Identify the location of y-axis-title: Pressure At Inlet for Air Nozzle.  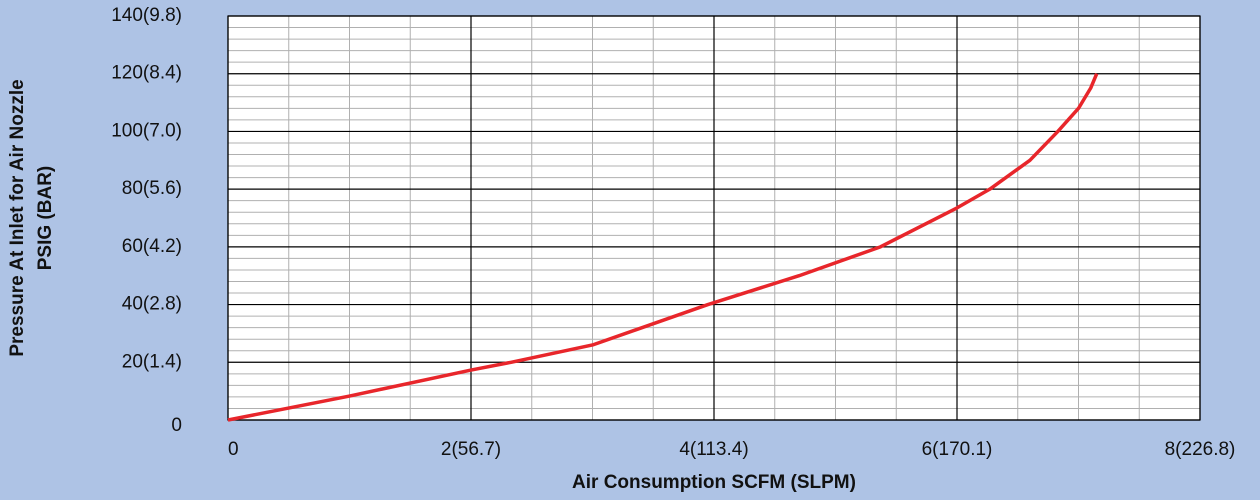
(17, 217).